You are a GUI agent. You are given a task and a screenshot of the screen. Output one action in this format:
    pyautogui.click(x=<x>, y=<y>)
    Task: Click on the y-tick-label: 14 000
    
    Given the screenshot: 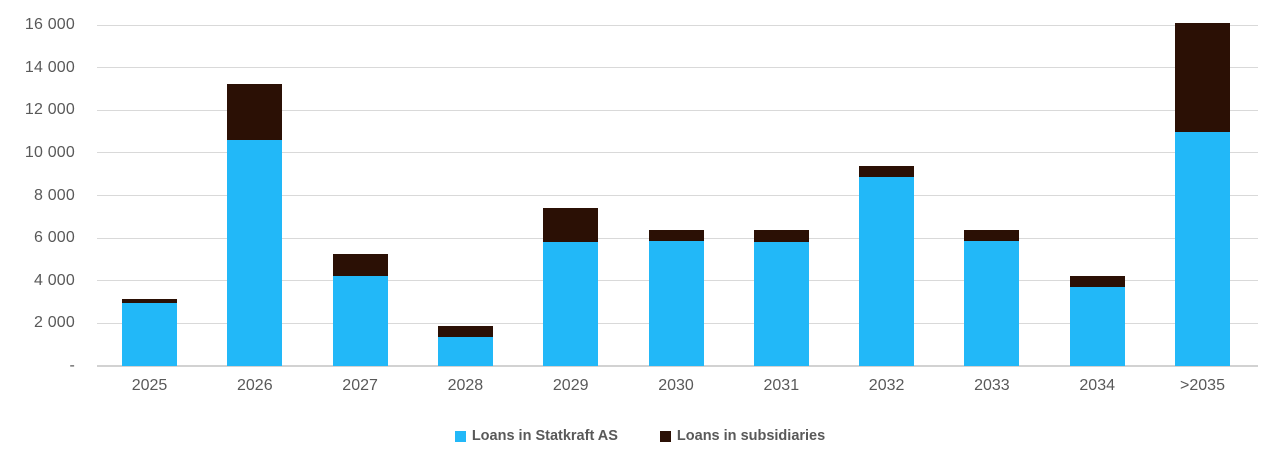 What is the action you would take?
    pyautogui.click(x=49, y=67)
    